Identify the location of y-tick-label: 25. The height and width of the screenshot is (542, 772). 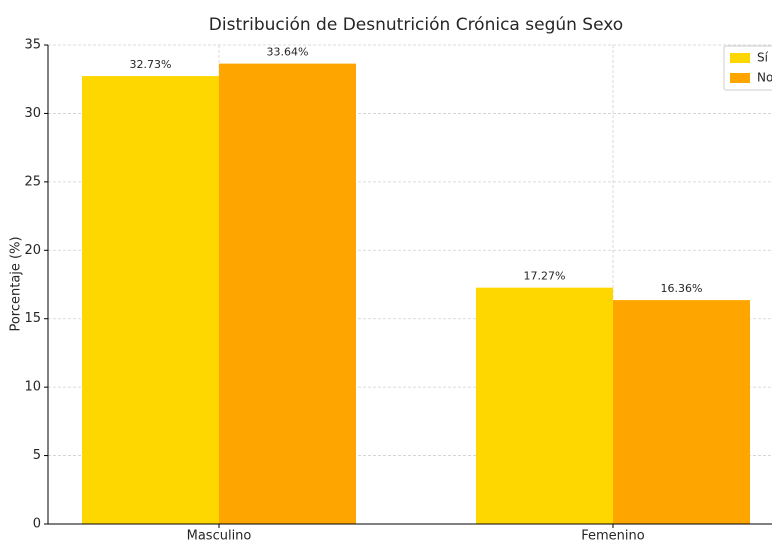
(32, 181).